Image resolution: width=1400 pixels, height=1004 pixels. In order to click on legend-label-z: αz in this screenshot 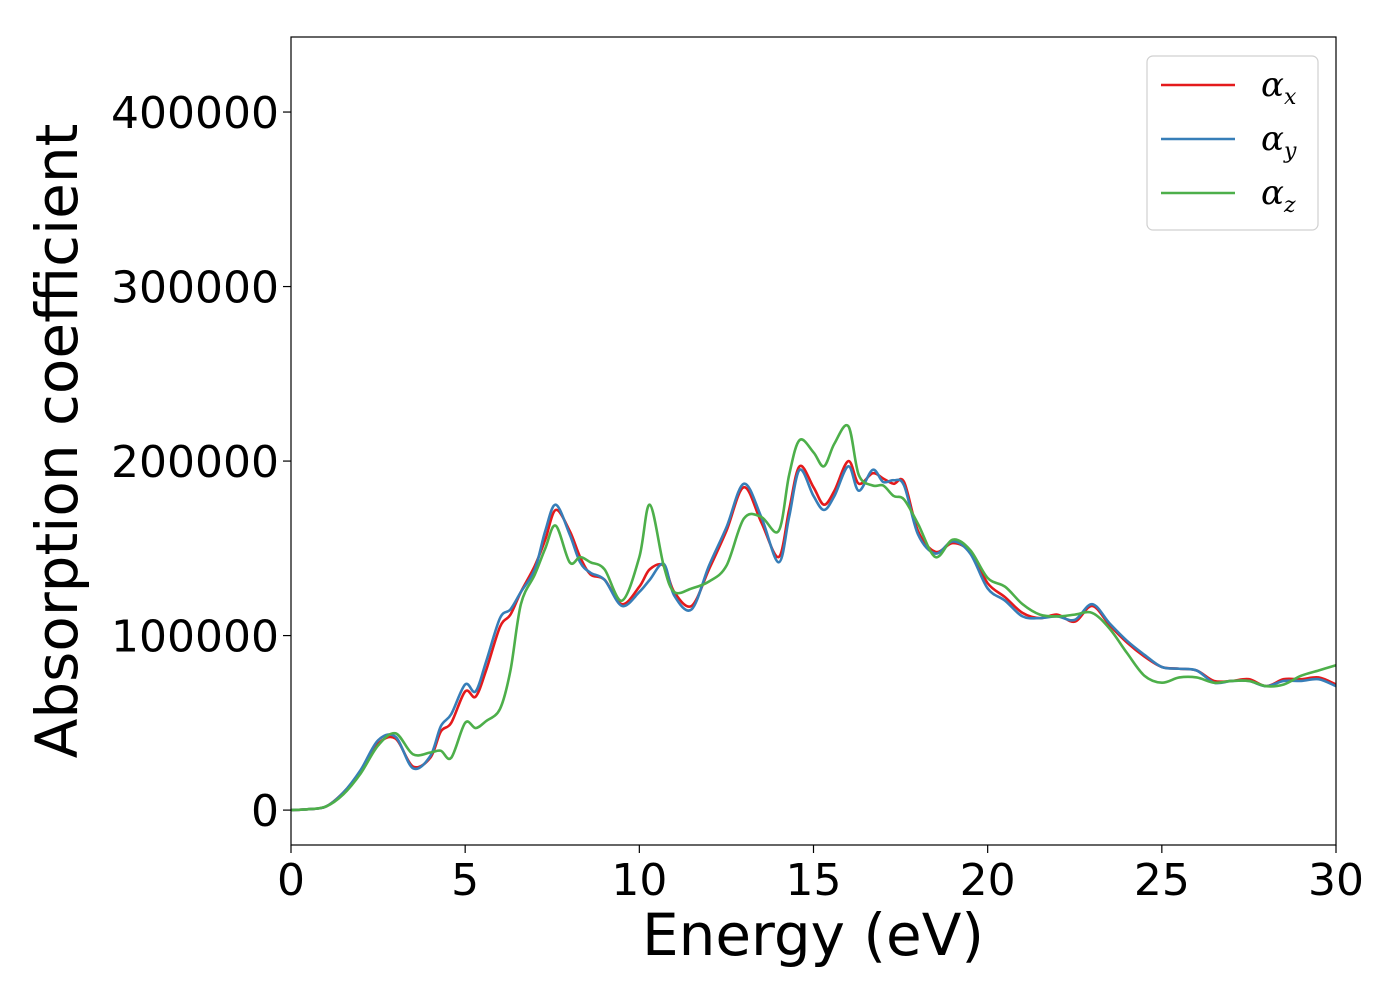, I will do `click(1278, 195)`.